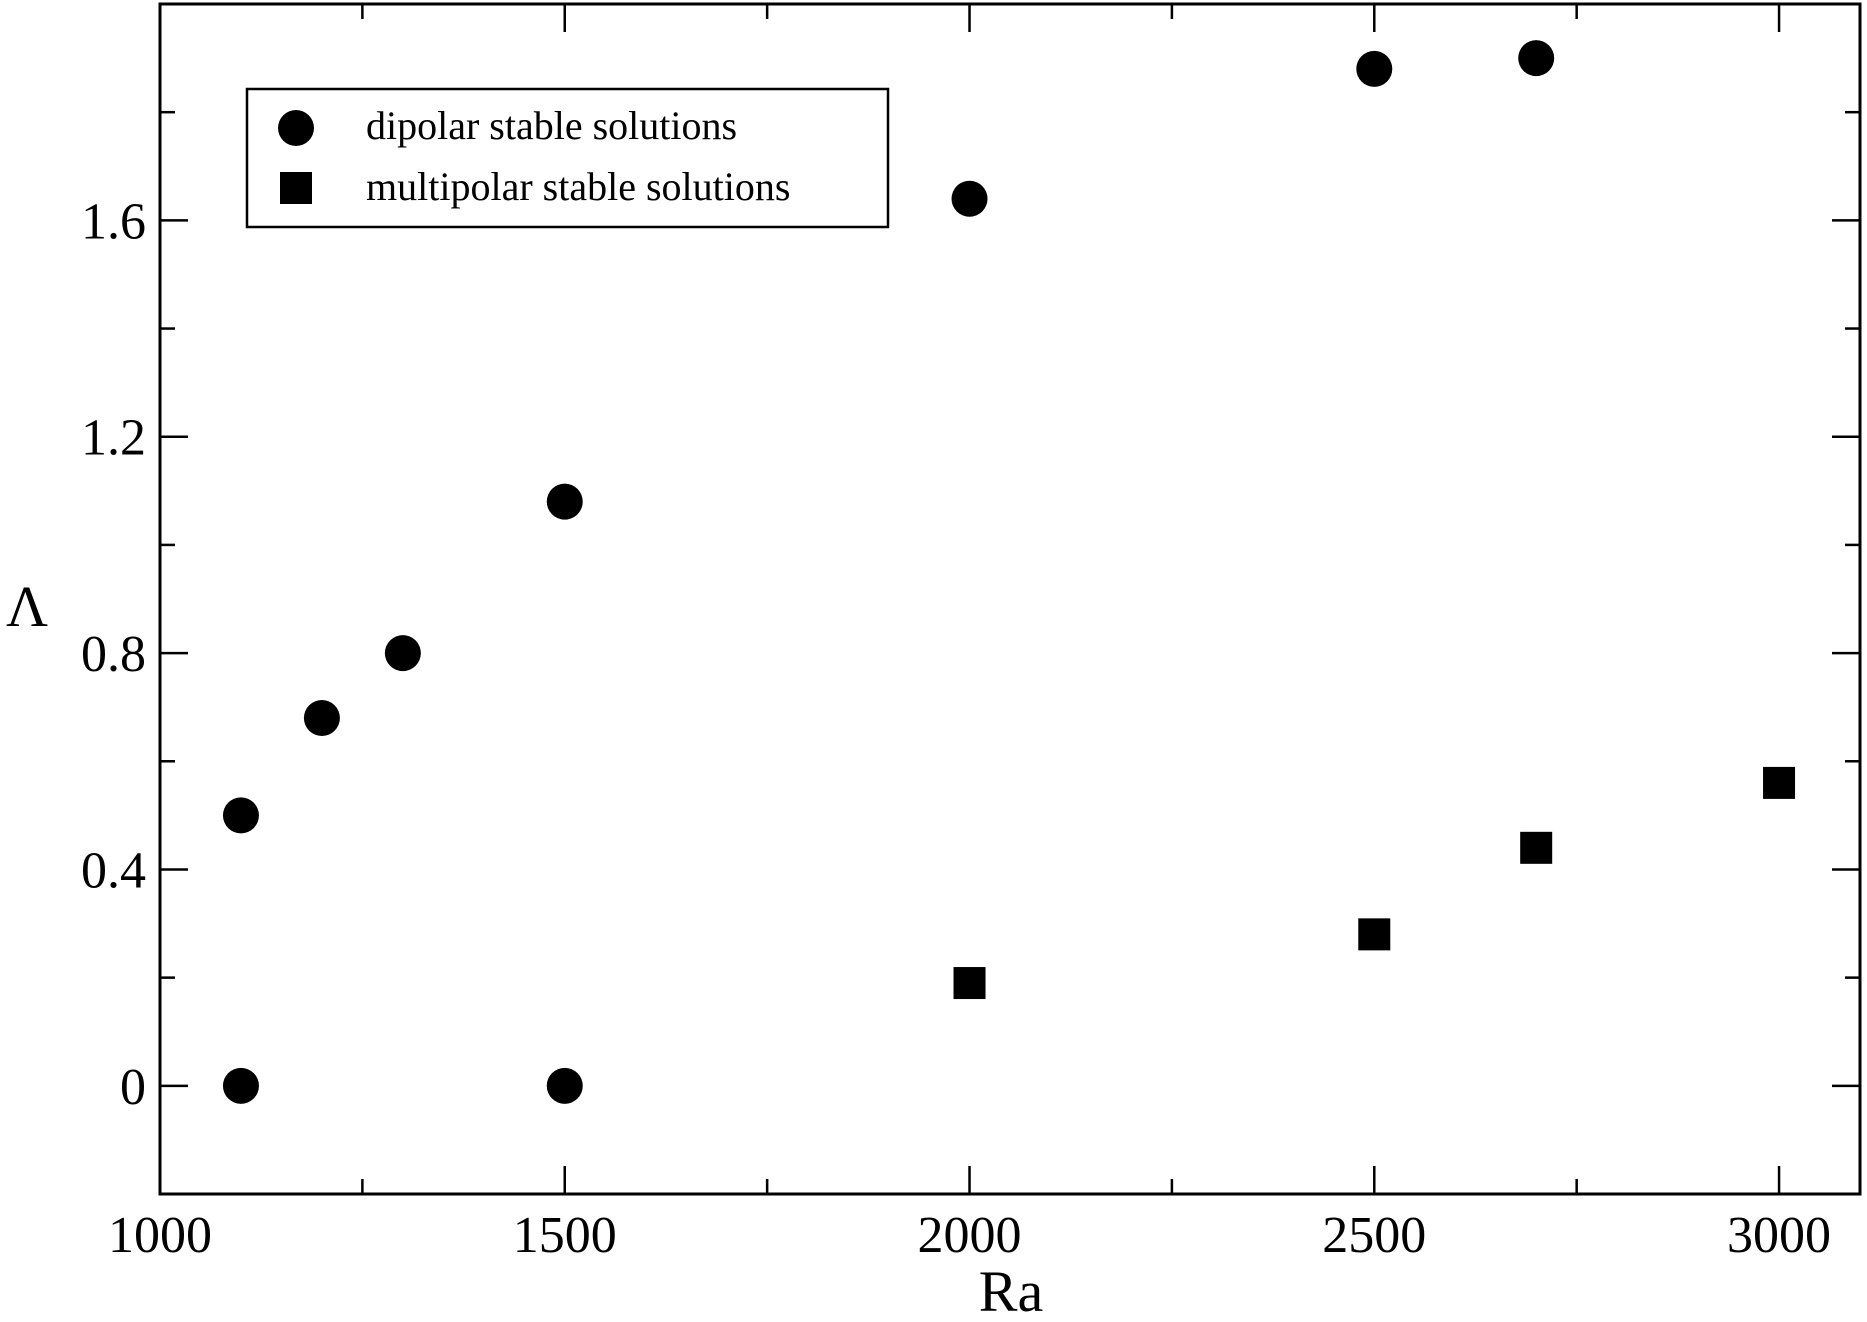 This screenshot has height=1322, width=1867. What do you see at coordinates (160, 1235) in the screenshot?
I see `x-tick-label: 1000` at bounding box center [160, 1235].